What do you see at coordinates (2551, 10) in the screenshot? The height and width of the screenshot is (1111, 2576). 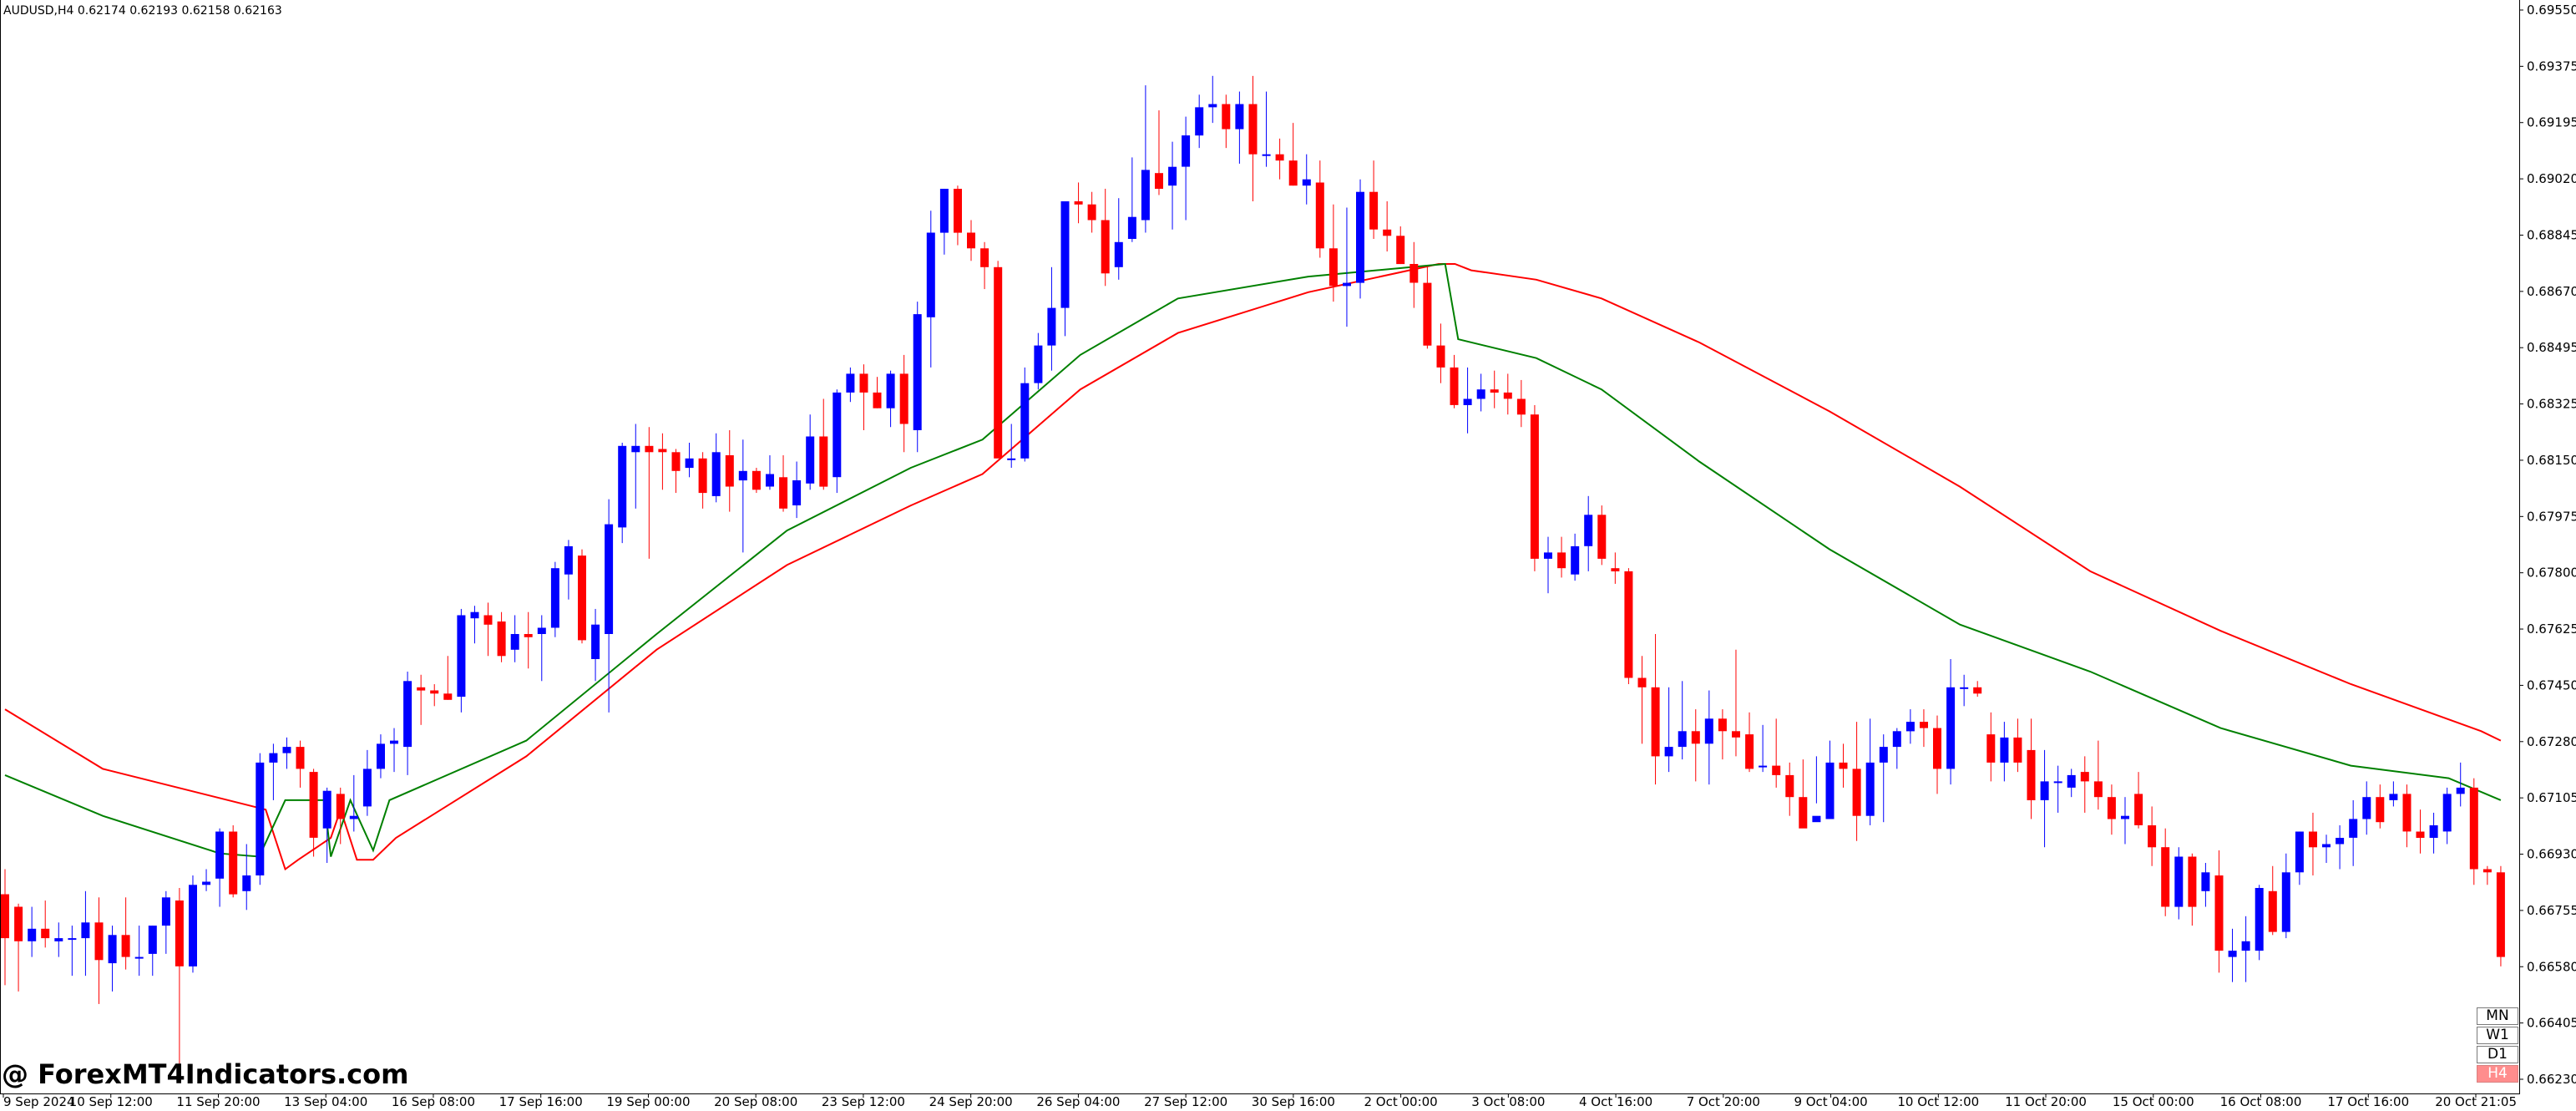 I see `price-tick-label: 0.69550` at bounding box center [2551, 10].